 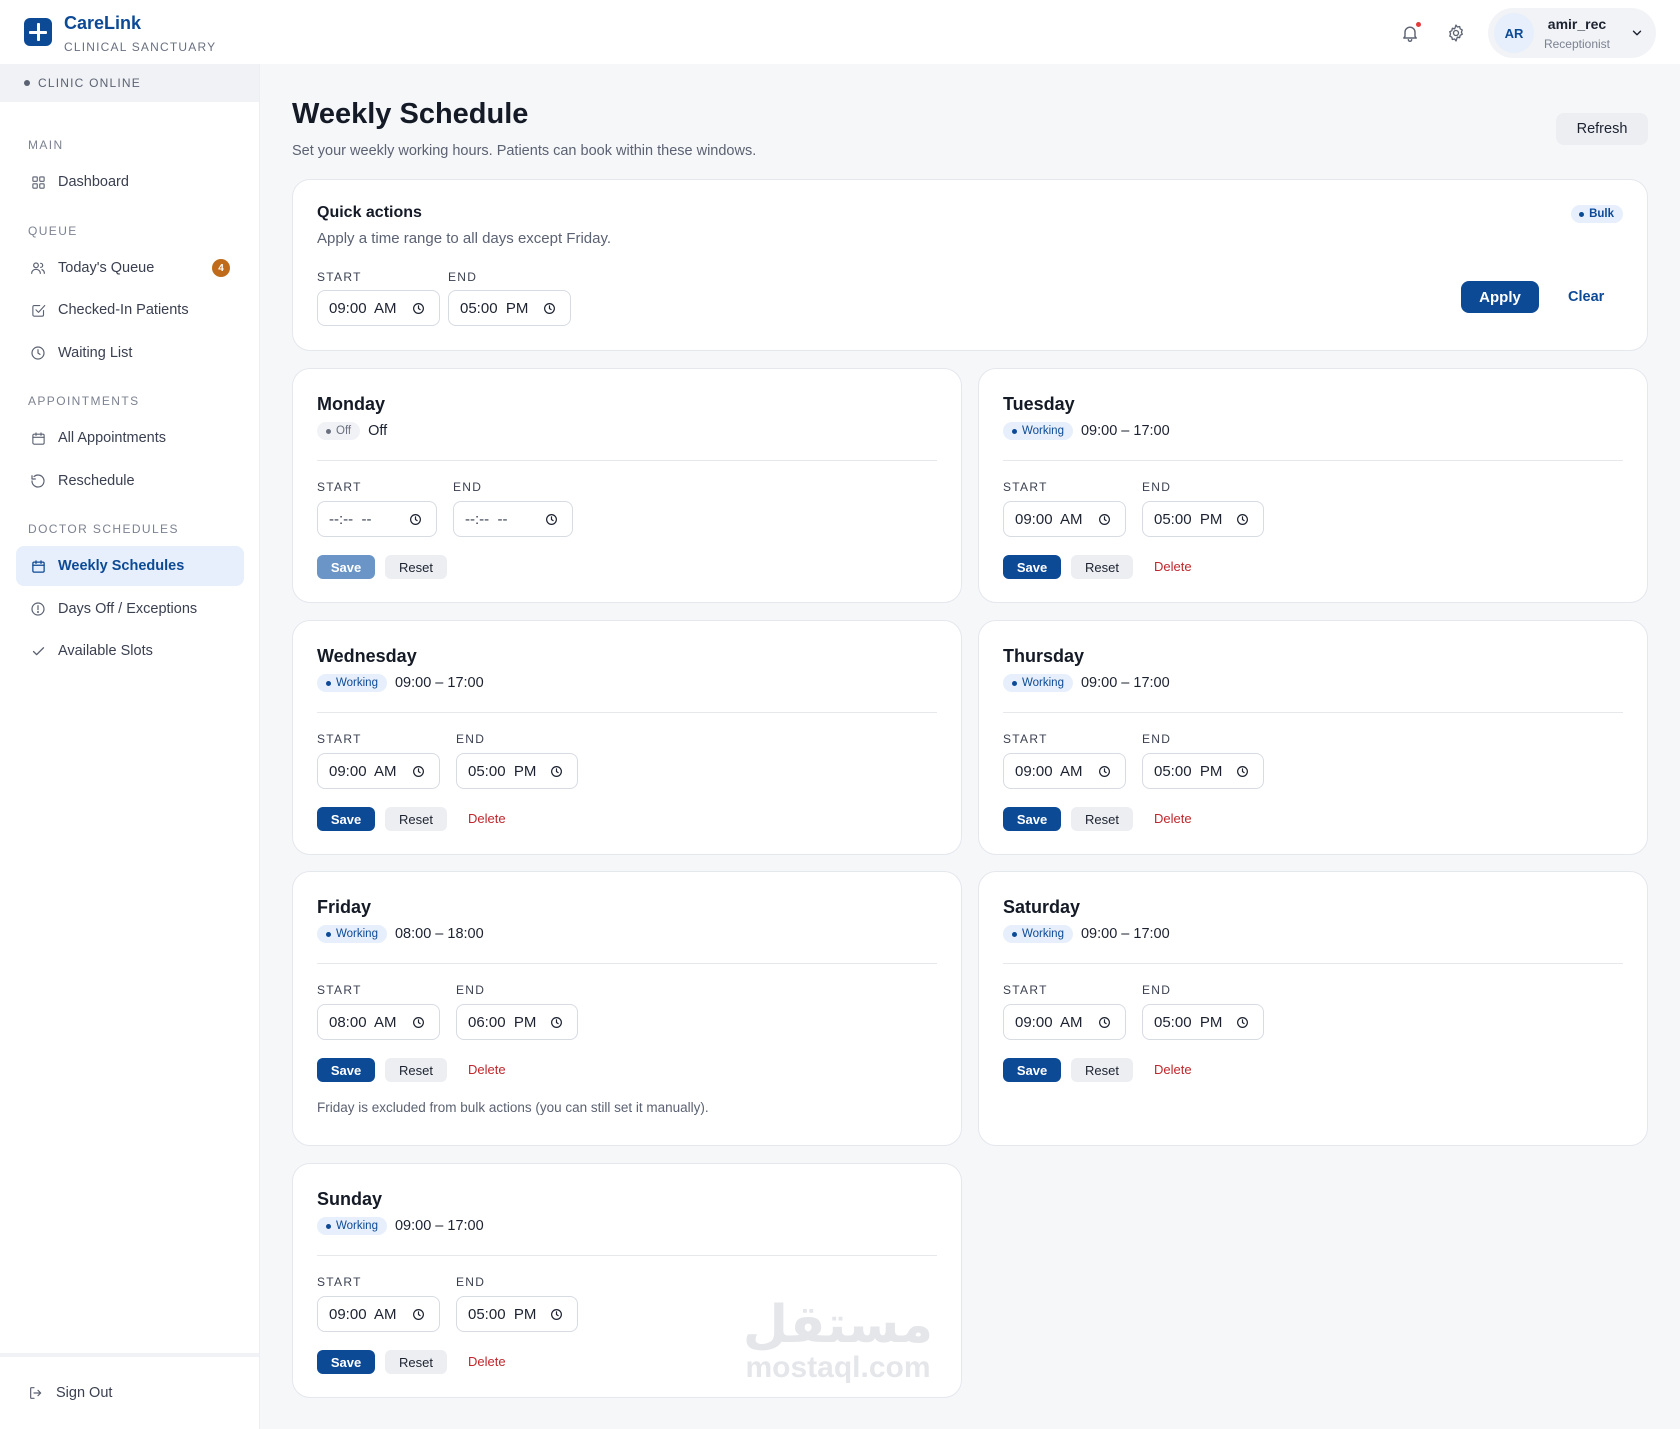 What do you see at coordinates (38, 609) in the screenshot?
I see `alert-circle-icon` at bounding box center [38, 609].